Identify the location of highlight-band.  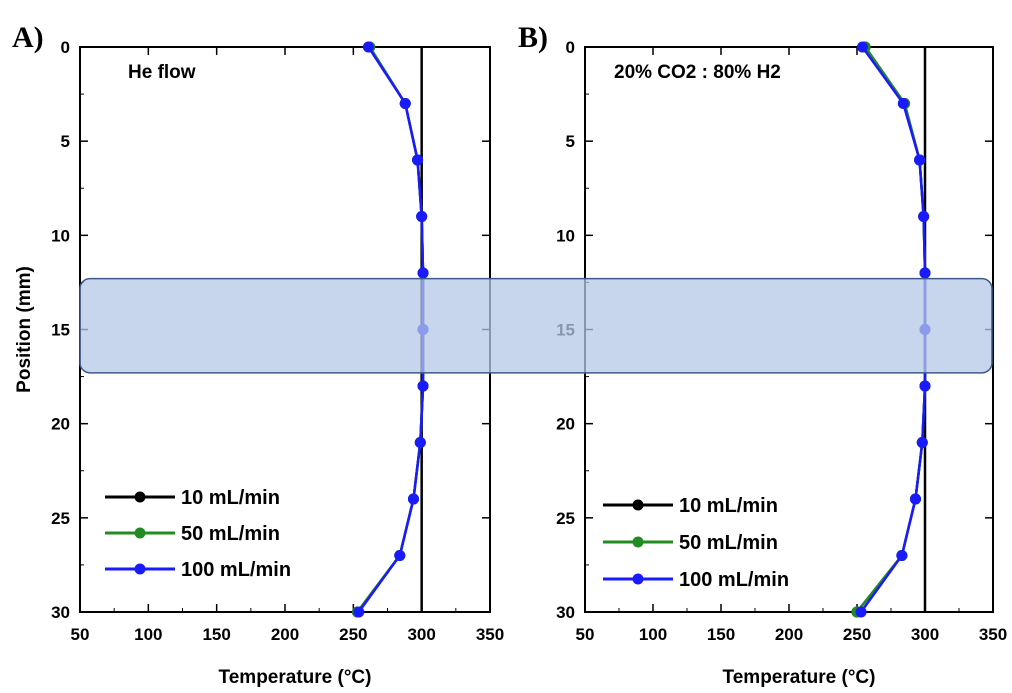
(536, 325).